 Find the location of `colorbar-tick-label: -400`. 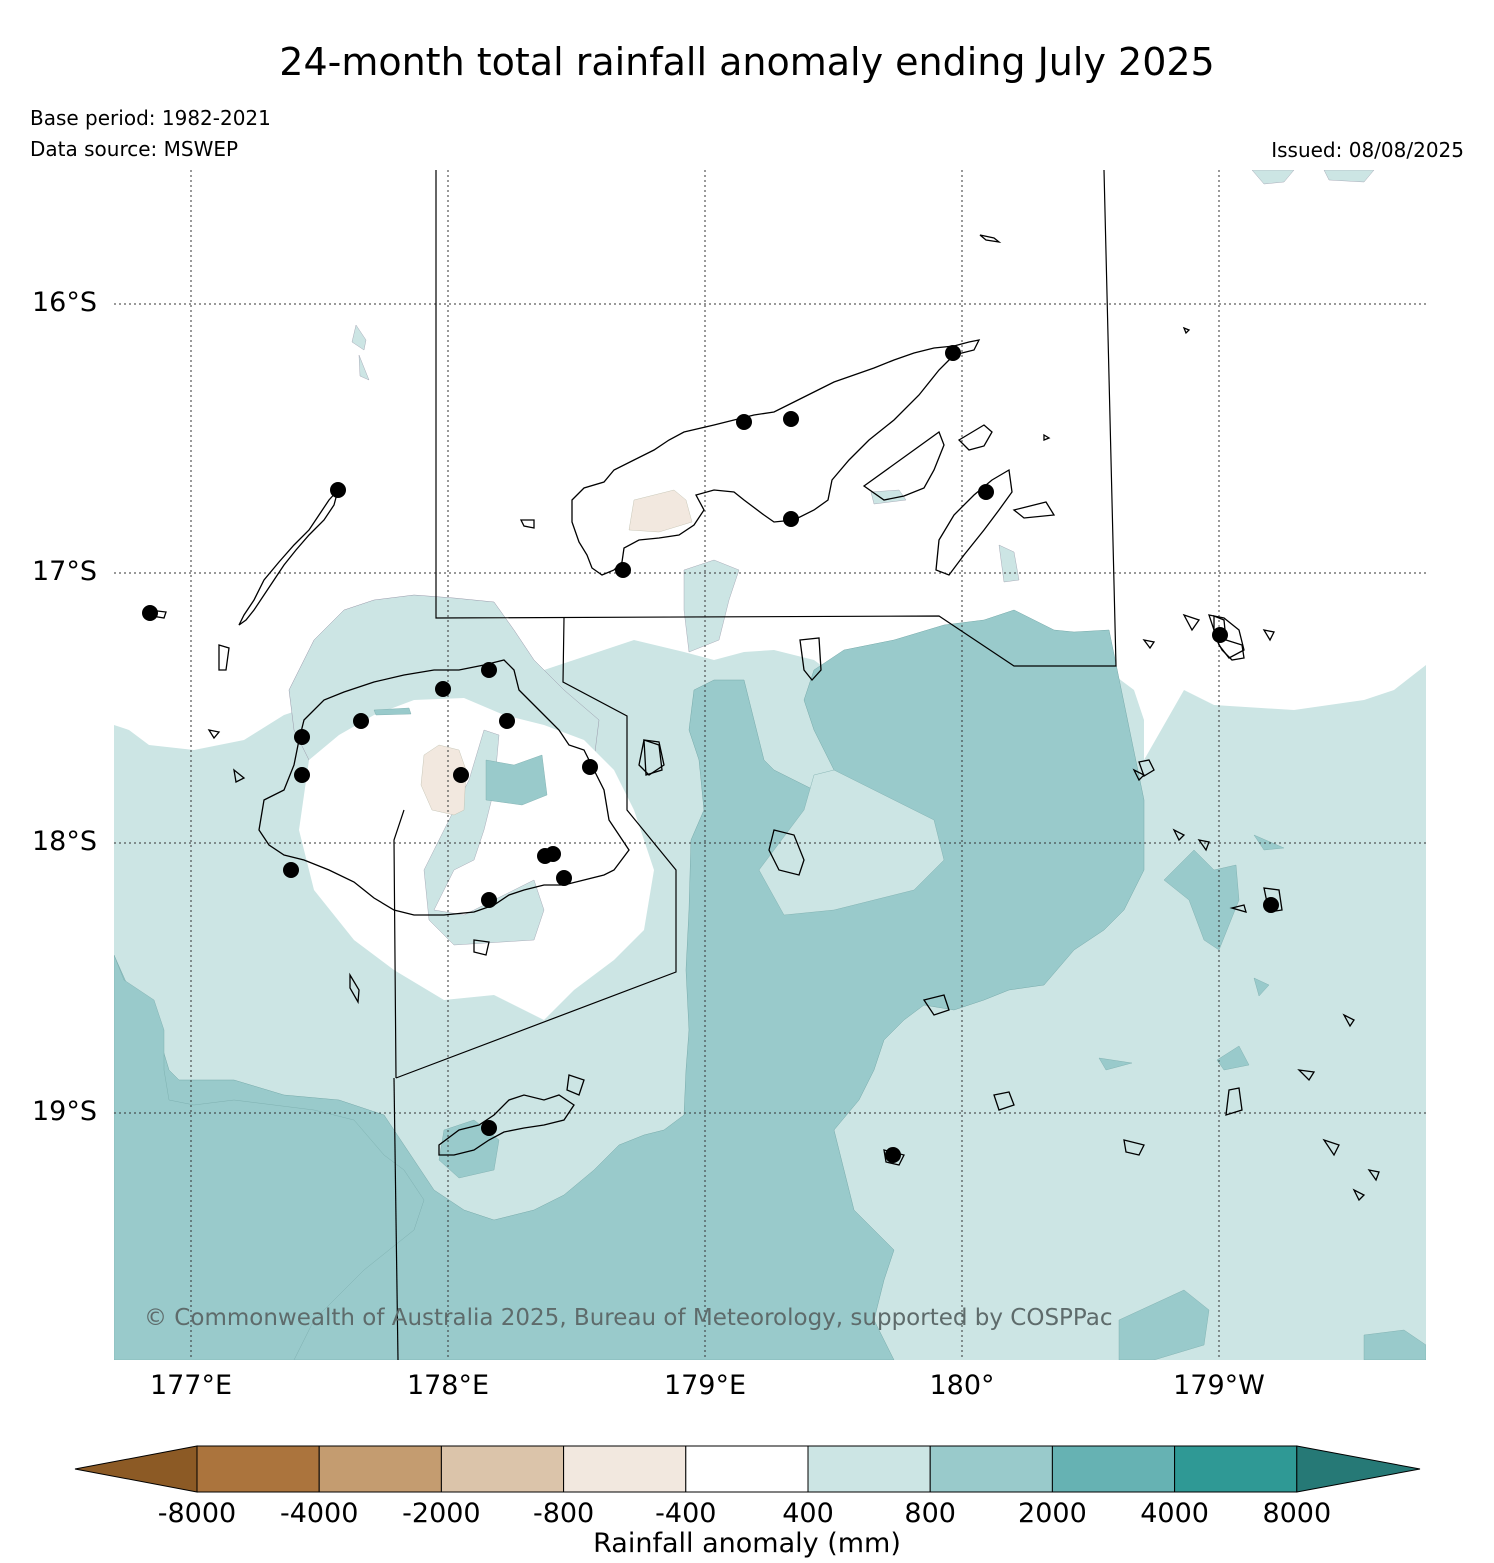

colorbar-tick-label: -400 is located at coordinates (686, 1513).